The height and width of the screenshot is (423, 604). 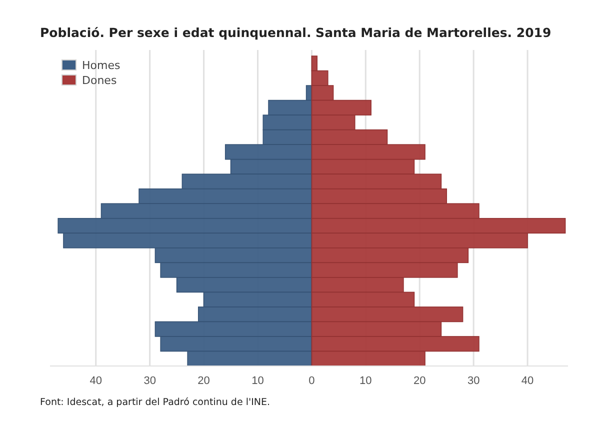 I want to click on legend-label: Homes, so click(x=101, y=65).